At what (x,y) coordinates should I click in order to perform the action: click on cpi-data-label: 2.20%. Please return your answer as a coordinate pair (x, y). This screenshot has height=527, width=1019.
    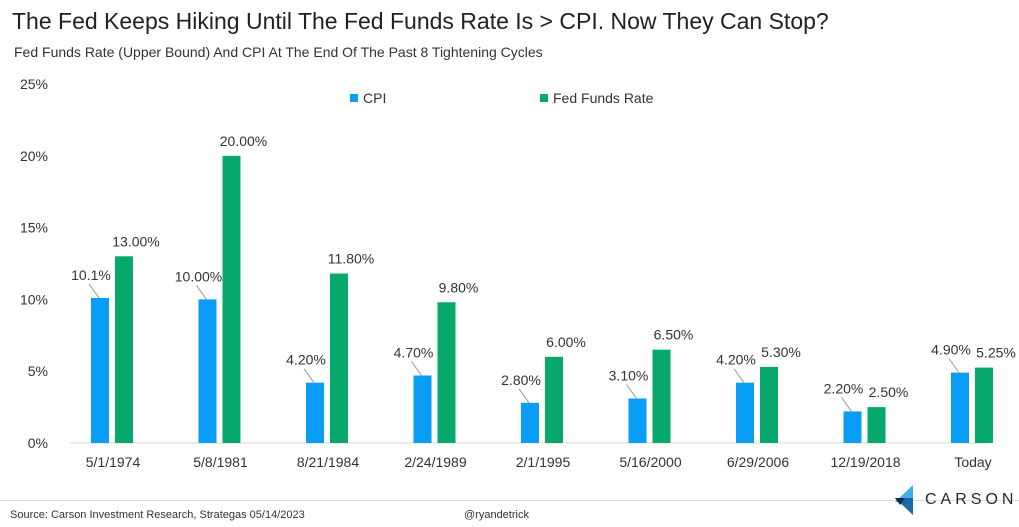
    Looking at the image, I should click on (844, 388).